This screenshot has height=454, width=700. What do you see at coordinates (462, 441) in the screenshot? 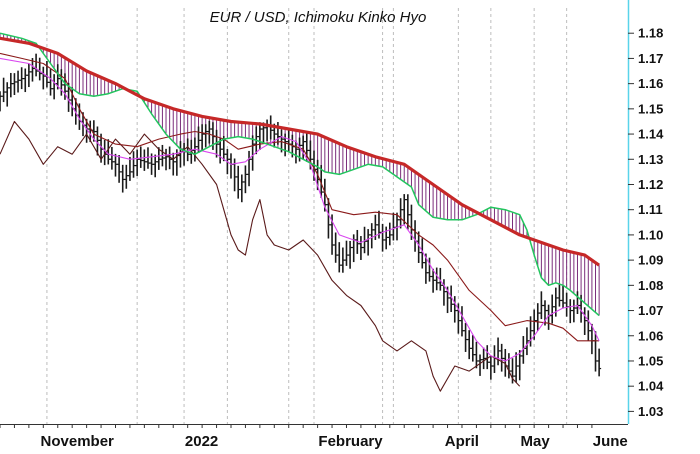
I see `x-tick-label: April` at bounding box center [462, 441].